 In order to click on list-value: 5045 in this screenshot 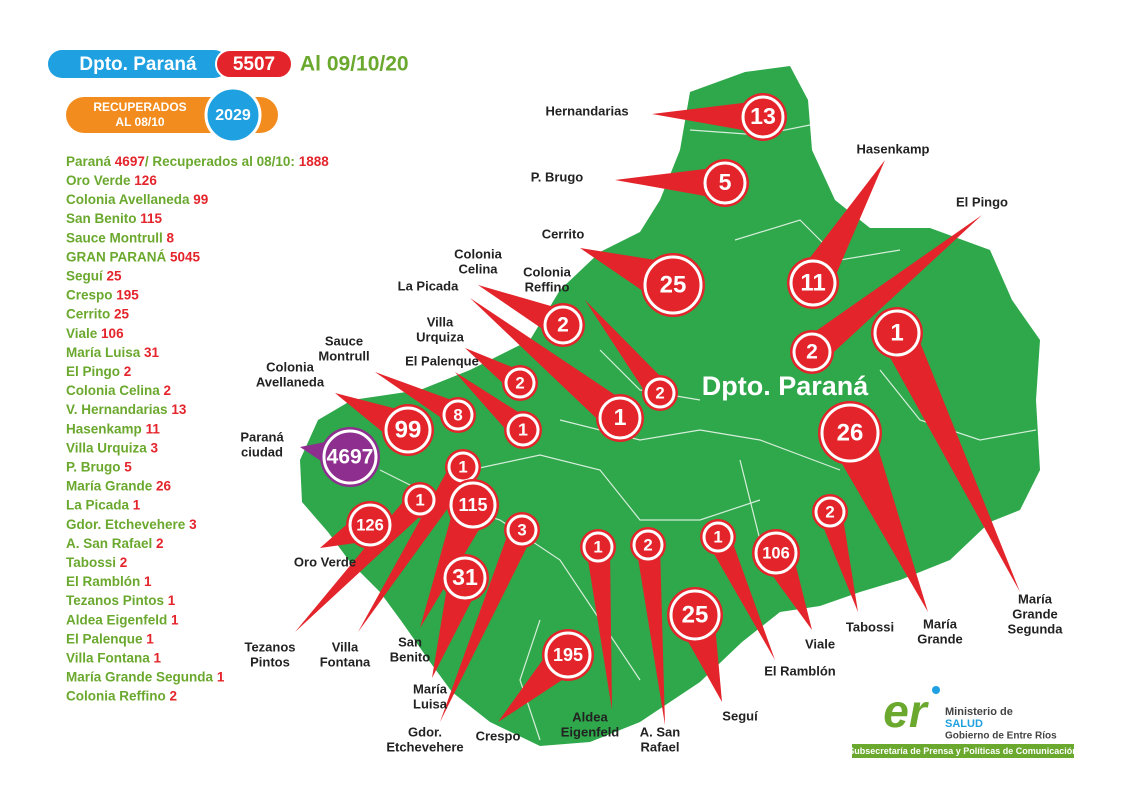, I will do `click(185, 256)`.